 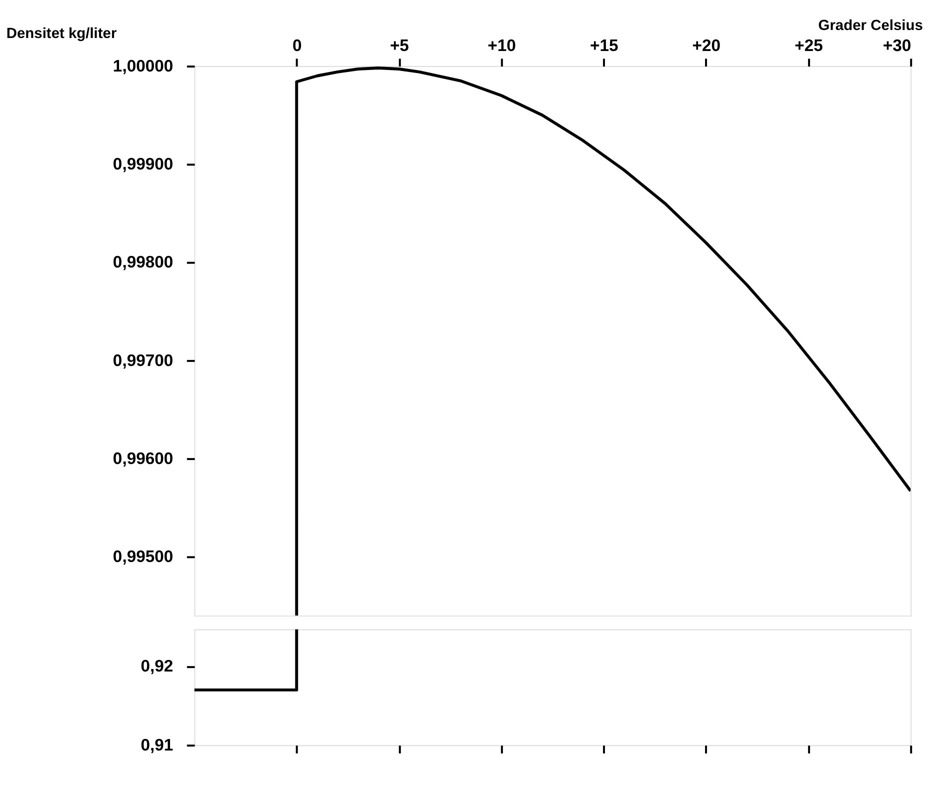 I want to click on x-tick-label: 0, so click(x=297, y=45).